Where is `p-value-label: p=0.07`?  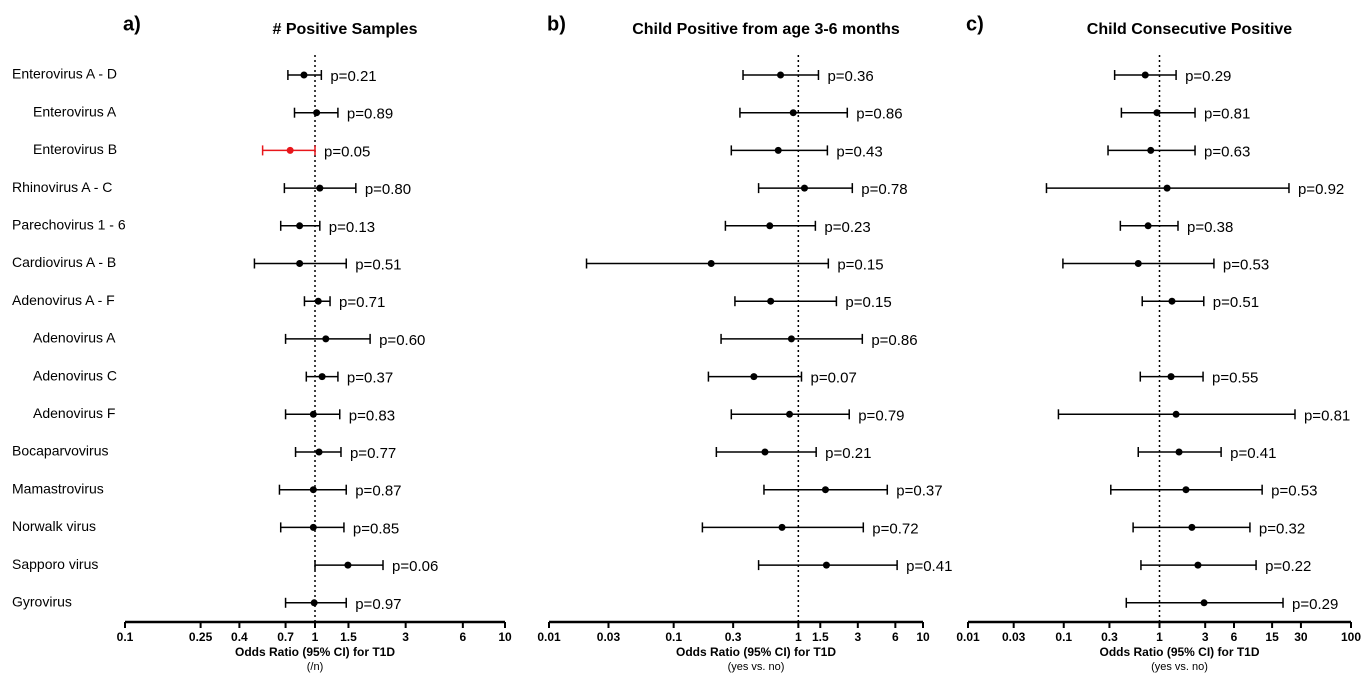 p-value-label: p=0.07 is located at coordinates (833, 378).